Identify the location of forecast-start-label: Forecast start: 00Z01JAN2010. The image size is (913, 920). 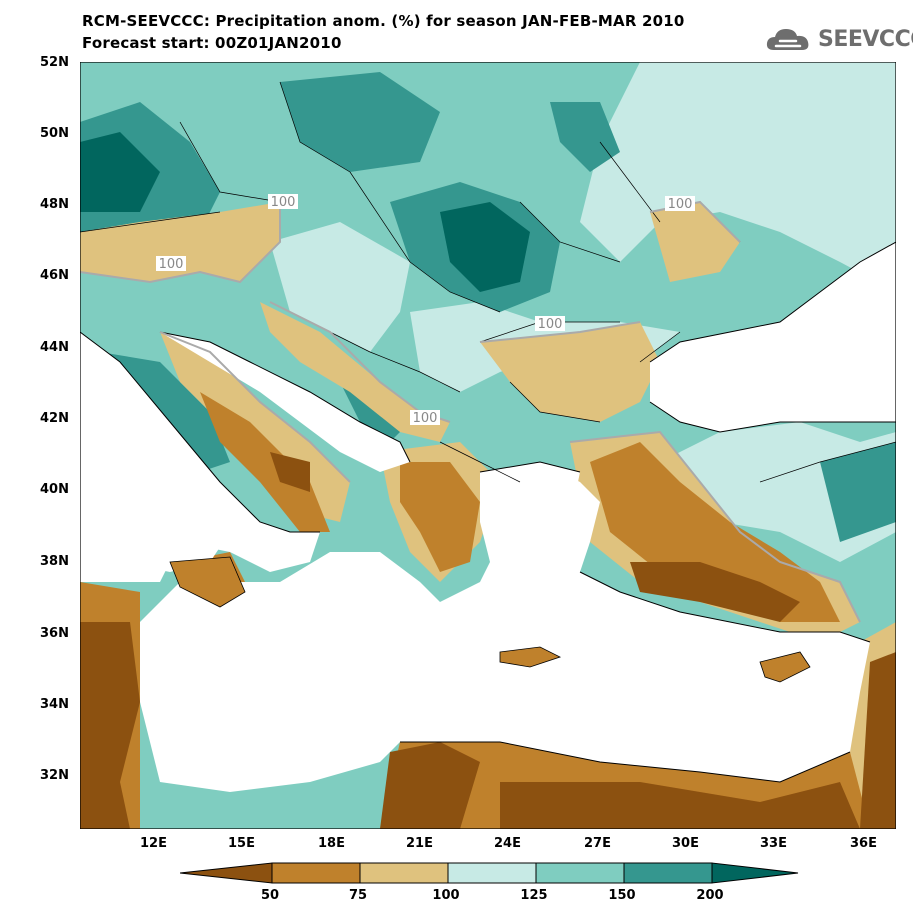
(212, 43).